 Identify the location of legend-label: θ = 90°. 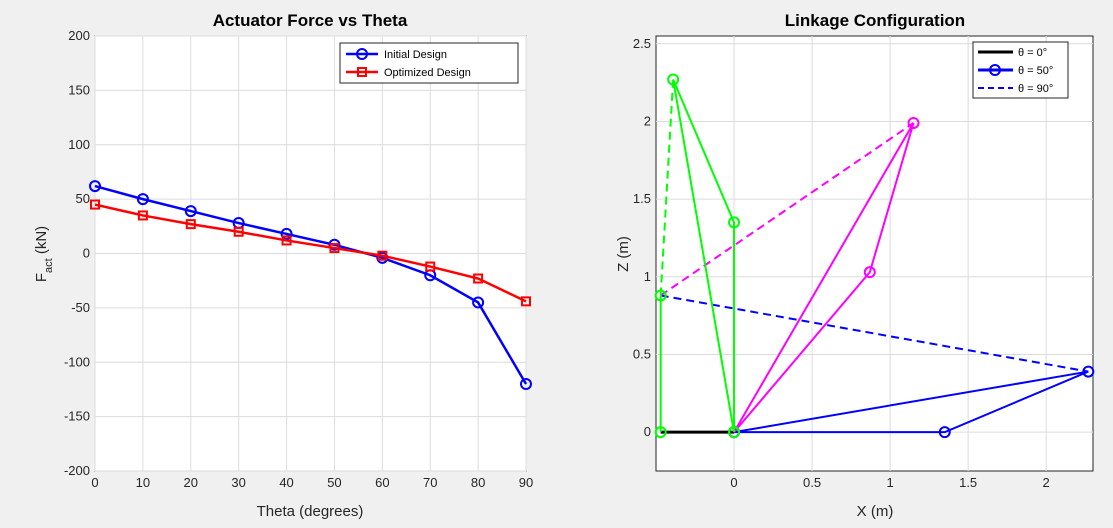
(1035, 89).